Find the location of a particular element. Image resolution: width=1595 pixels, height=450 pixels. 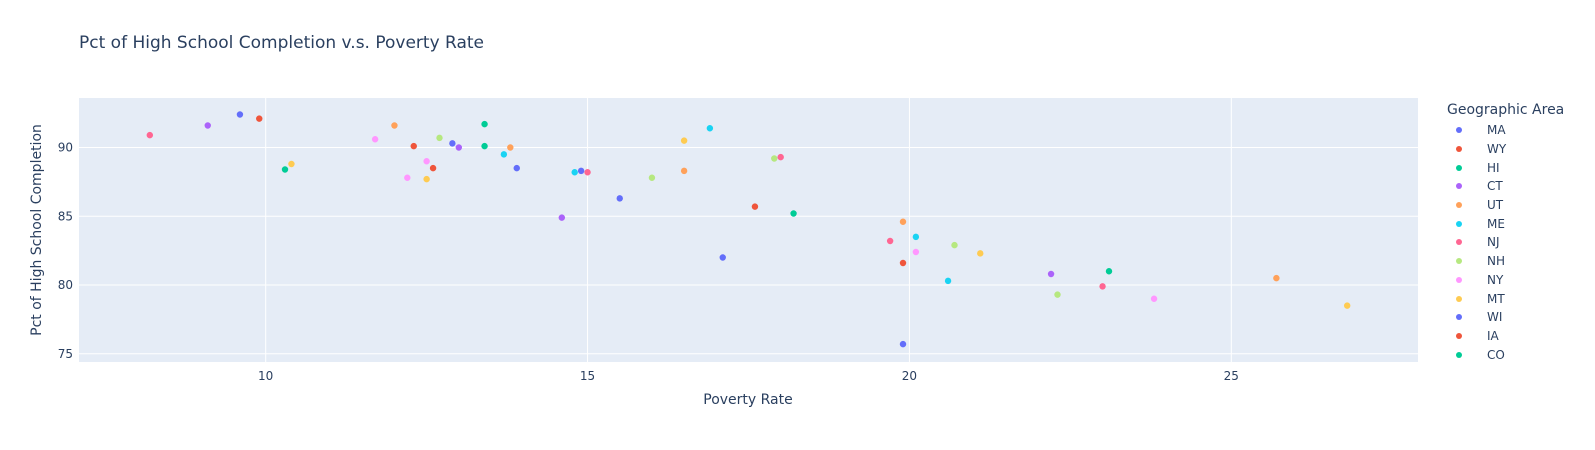

legend-item-ct: CT is located at coordinates (1505, 186).